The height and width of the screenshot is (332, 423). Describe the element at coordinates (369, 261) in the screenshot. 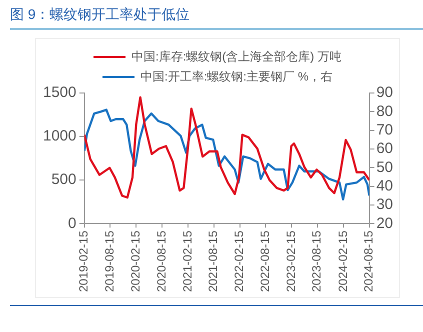

I see `x-tick-label: 2024-08-15` at that location.